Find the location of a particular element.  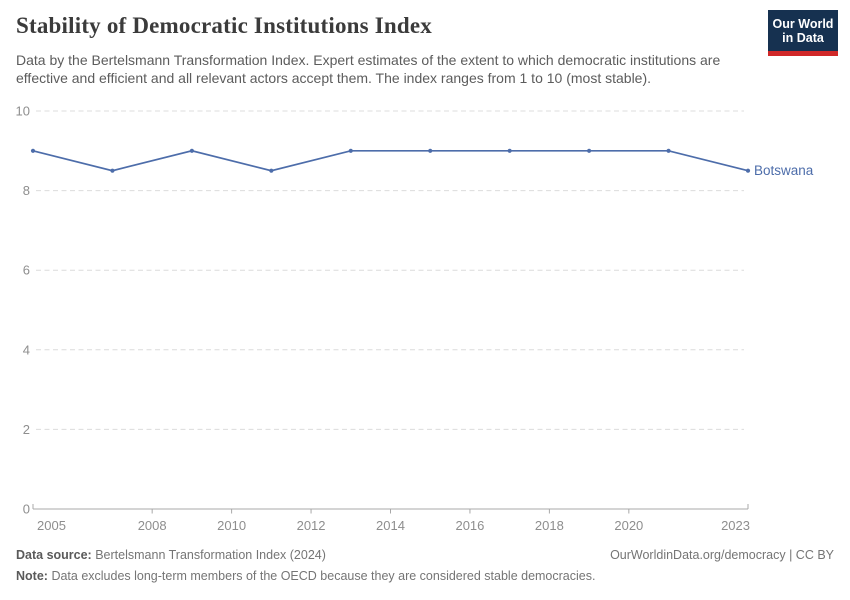

x-axis-tick-label: 2012 is located at coordinates (311, 525).